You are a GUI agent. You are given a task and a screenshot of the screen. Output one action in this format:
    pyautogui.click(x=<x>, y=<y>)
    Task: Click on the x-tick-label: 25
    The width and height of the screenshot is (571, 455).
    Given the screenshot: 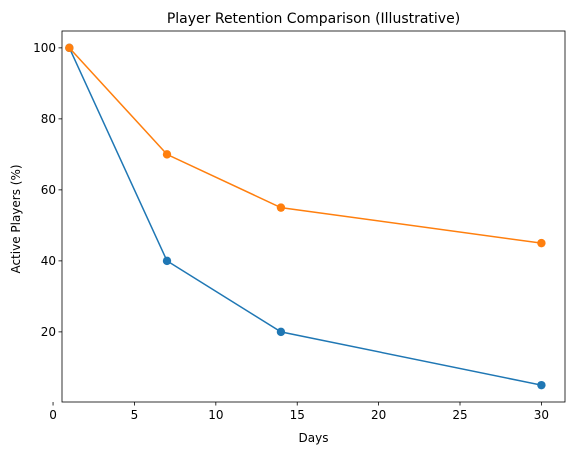 What is the action you would take?
    pyautogui.click(x=459, y=415)
    